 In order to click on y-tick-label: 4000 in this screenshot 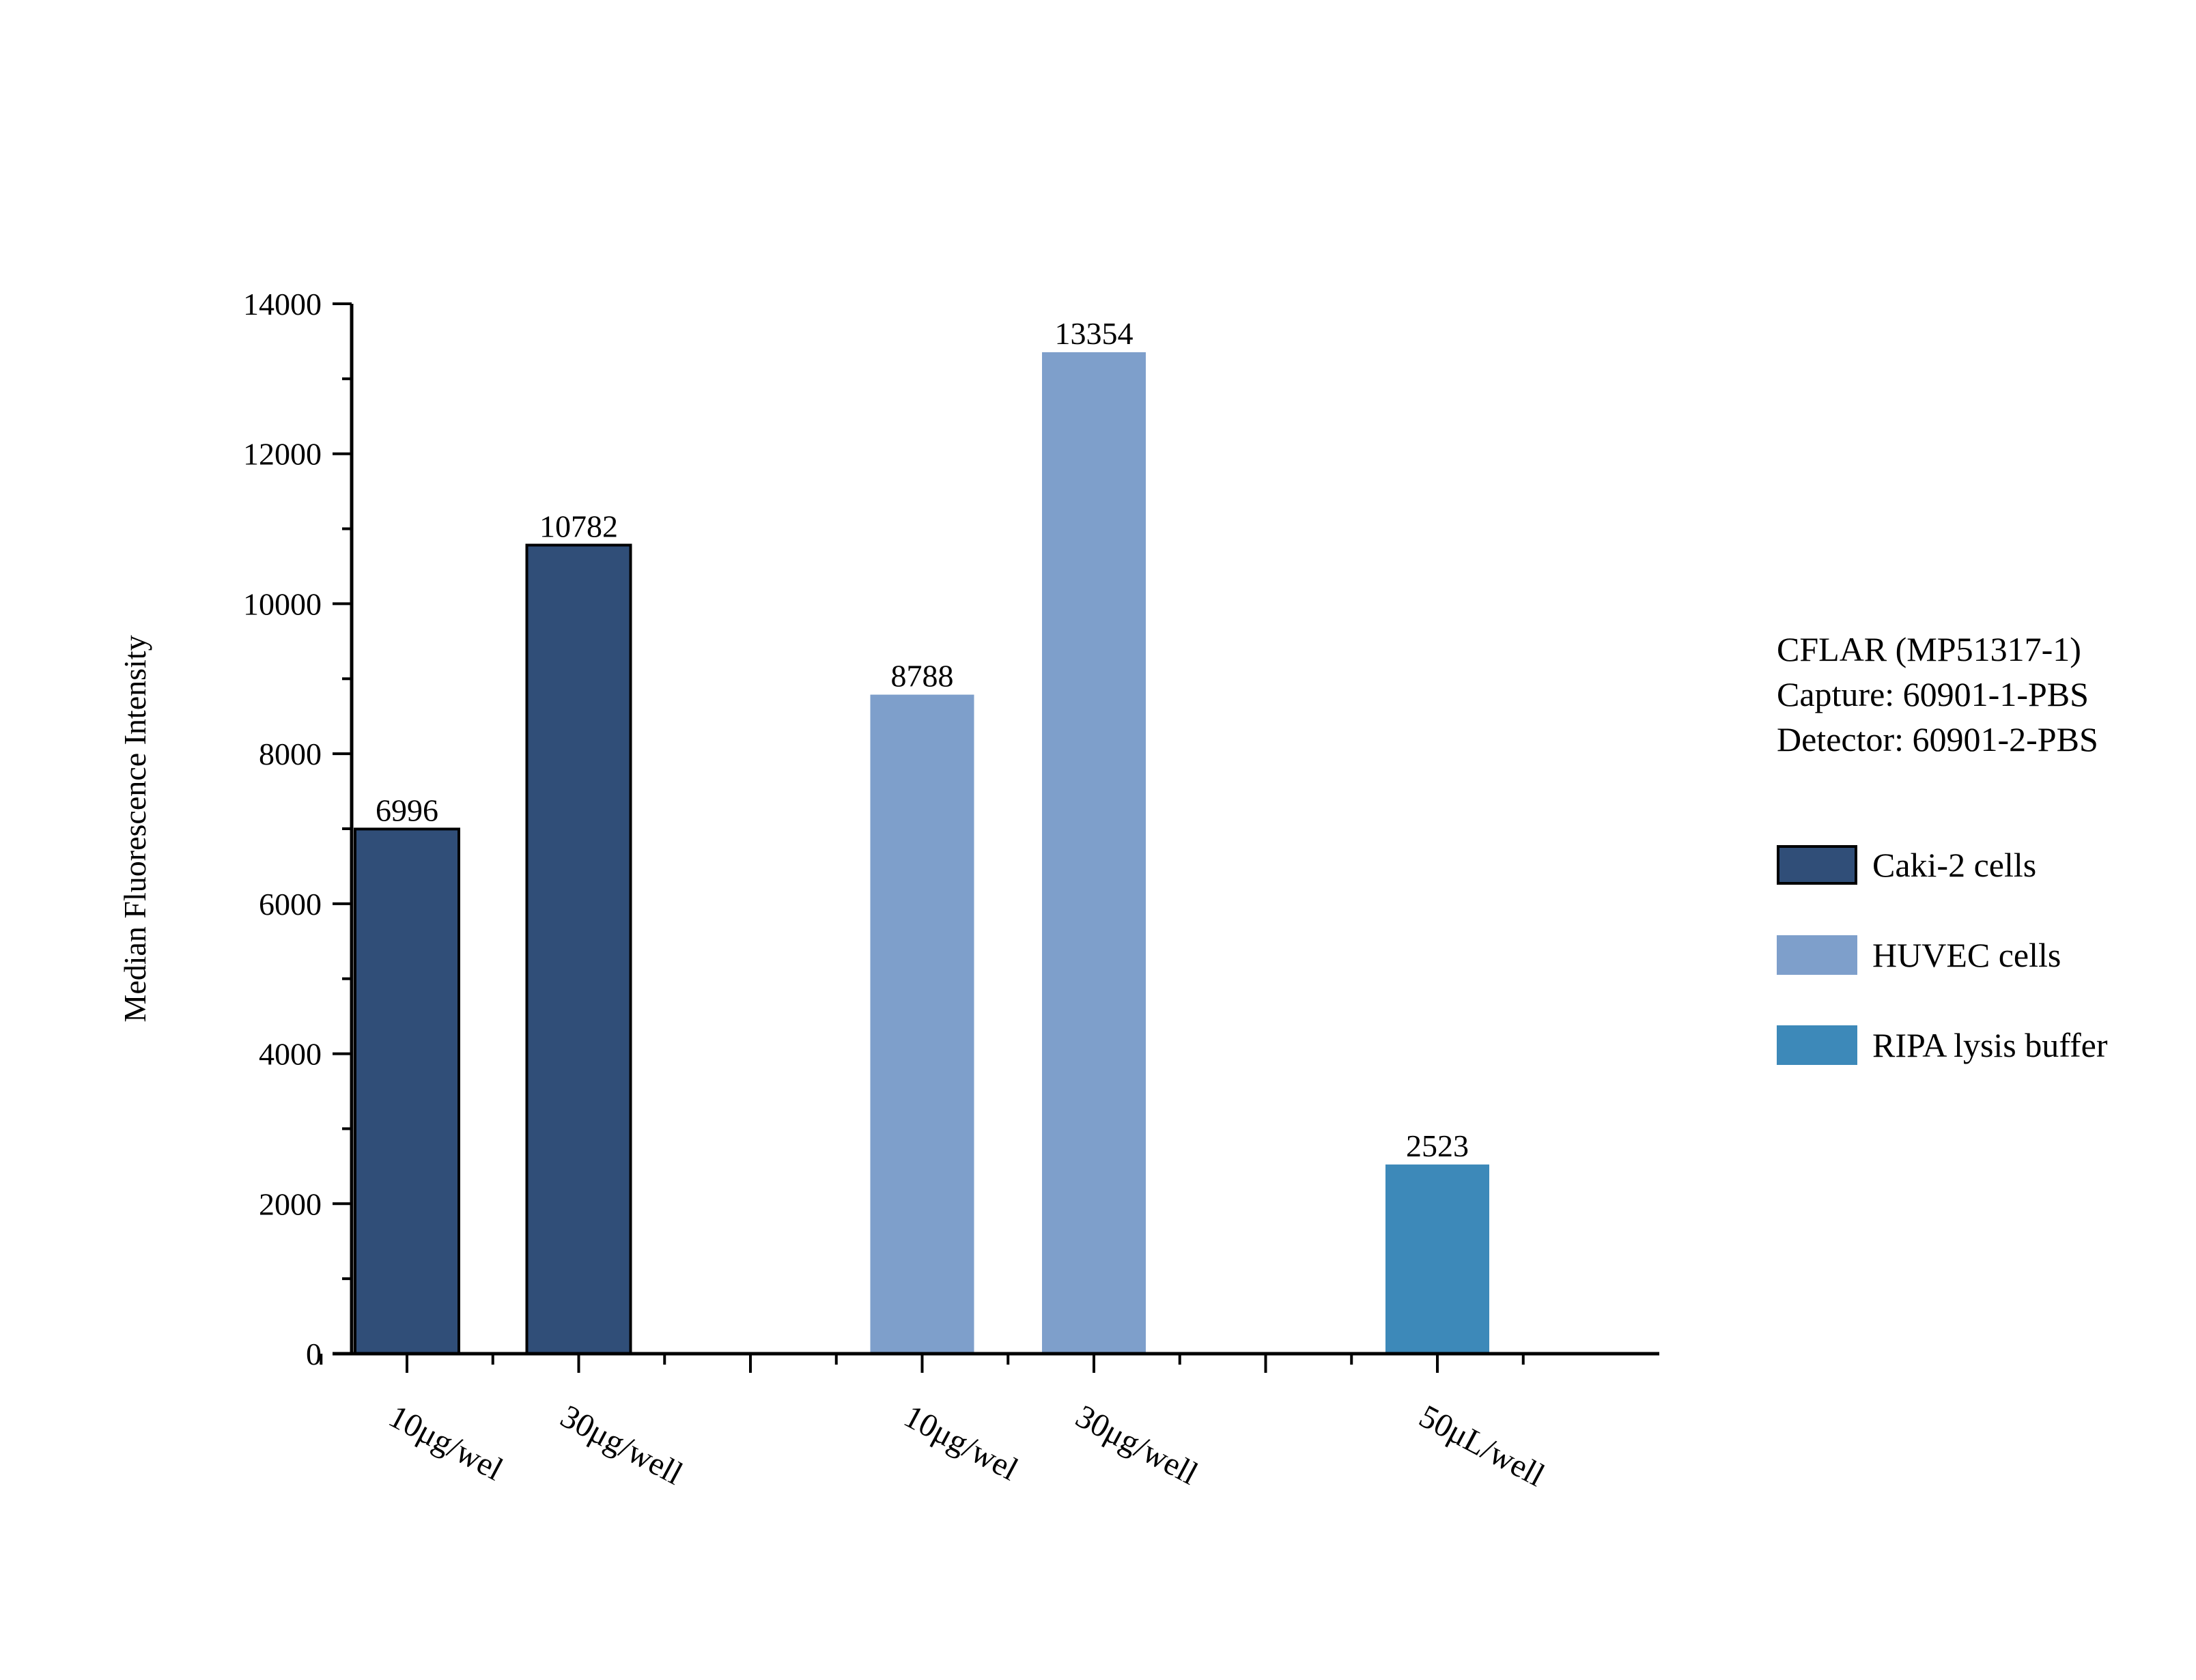, I will do `click(290, 1054)`.